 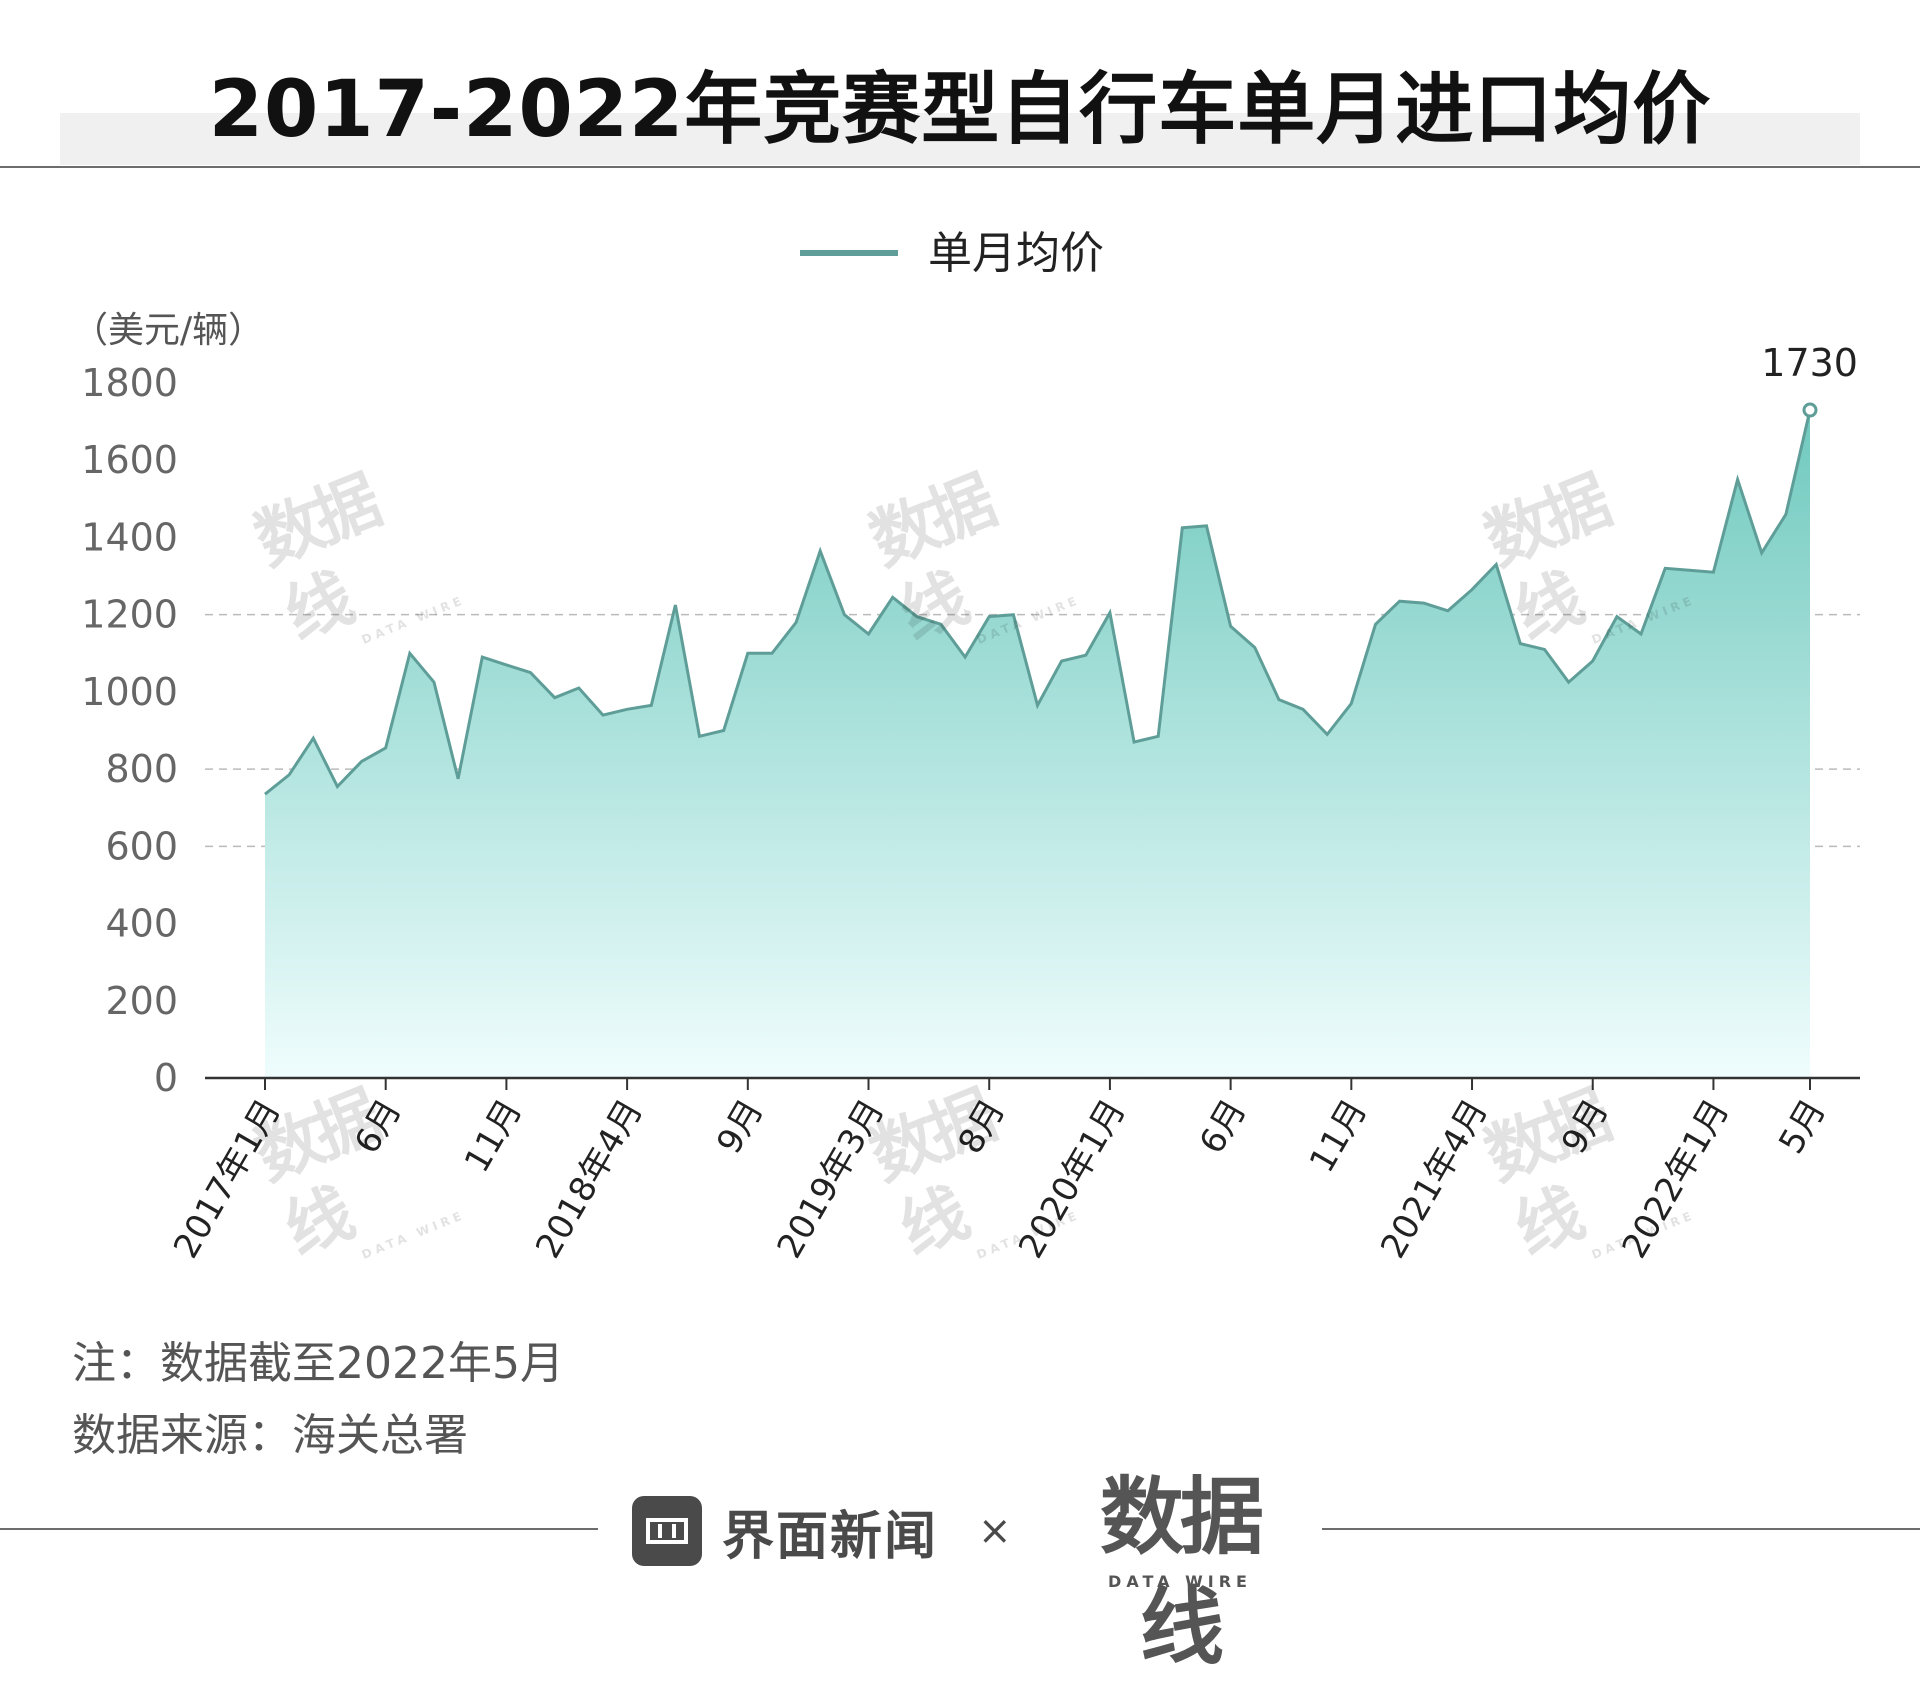 What do you see at coordinates (1434, 1179) in the screenshot?
I see `x-tick-label: 2021年4月` at bounding box center [1434, 1179].